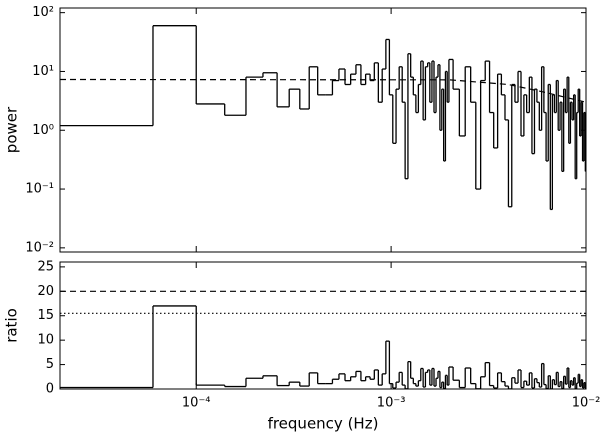  Describe the element at coordinates (43, 130) in the screenshot. I see `y-tick-label: 10⁰` at that location.